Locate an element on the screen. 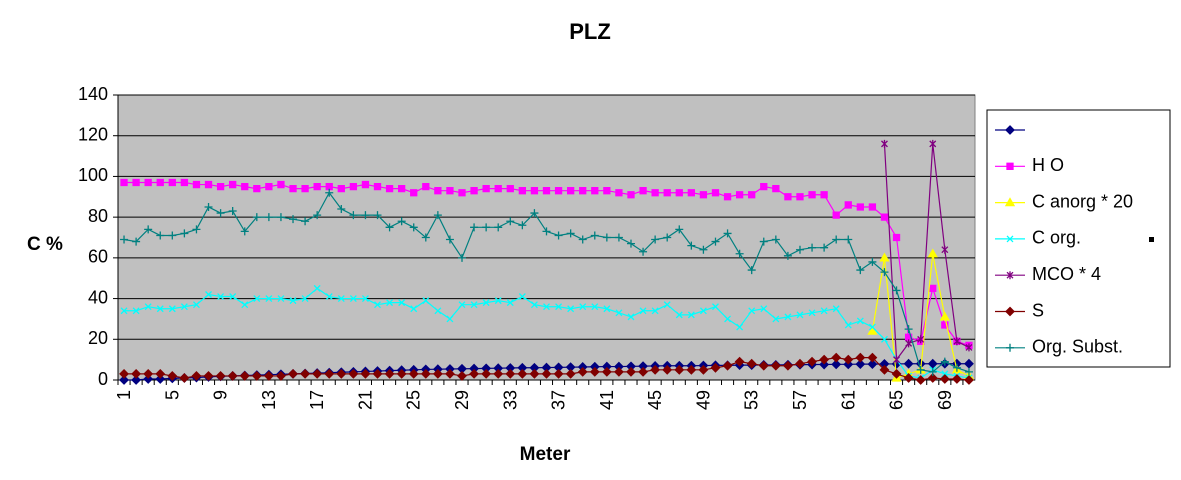 This screenshot has width=1181, height=480. y-tick-label: 80 is located at coordinates (98, 216).